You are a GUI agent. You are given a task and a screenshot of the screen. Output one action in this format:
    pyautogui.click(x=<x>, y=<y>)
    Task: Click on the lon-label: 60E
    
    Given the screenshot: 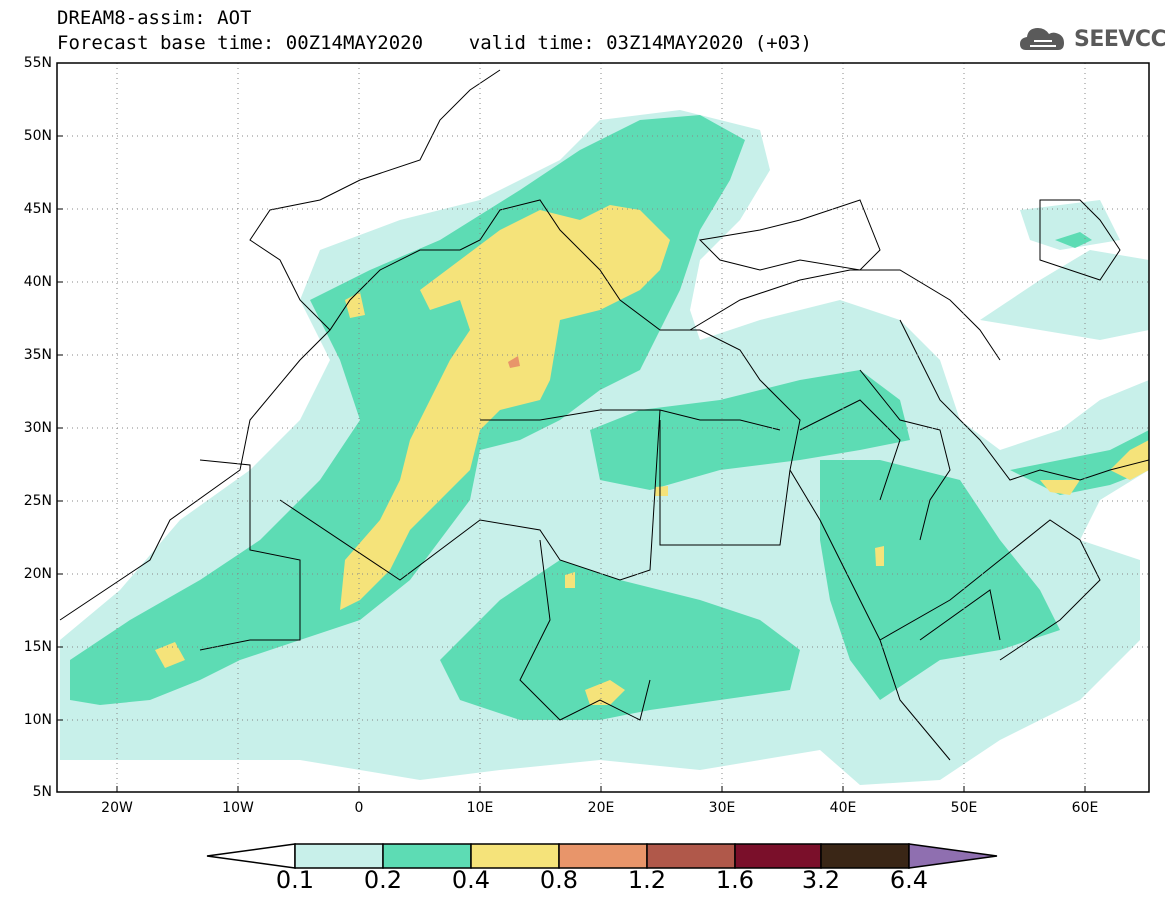 What is the action you would take?
    pyautogui.click(x=1085, y=808)
    